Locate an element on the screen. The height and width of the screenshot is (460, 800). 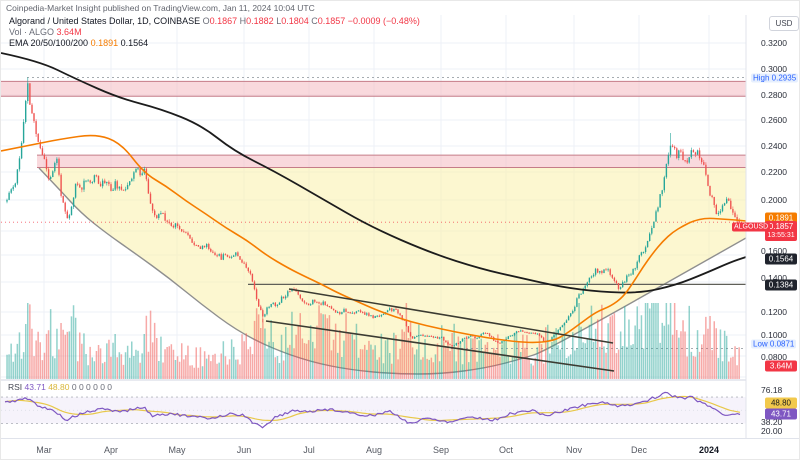
ohlc-key: C is located at coordinates (314, 21).